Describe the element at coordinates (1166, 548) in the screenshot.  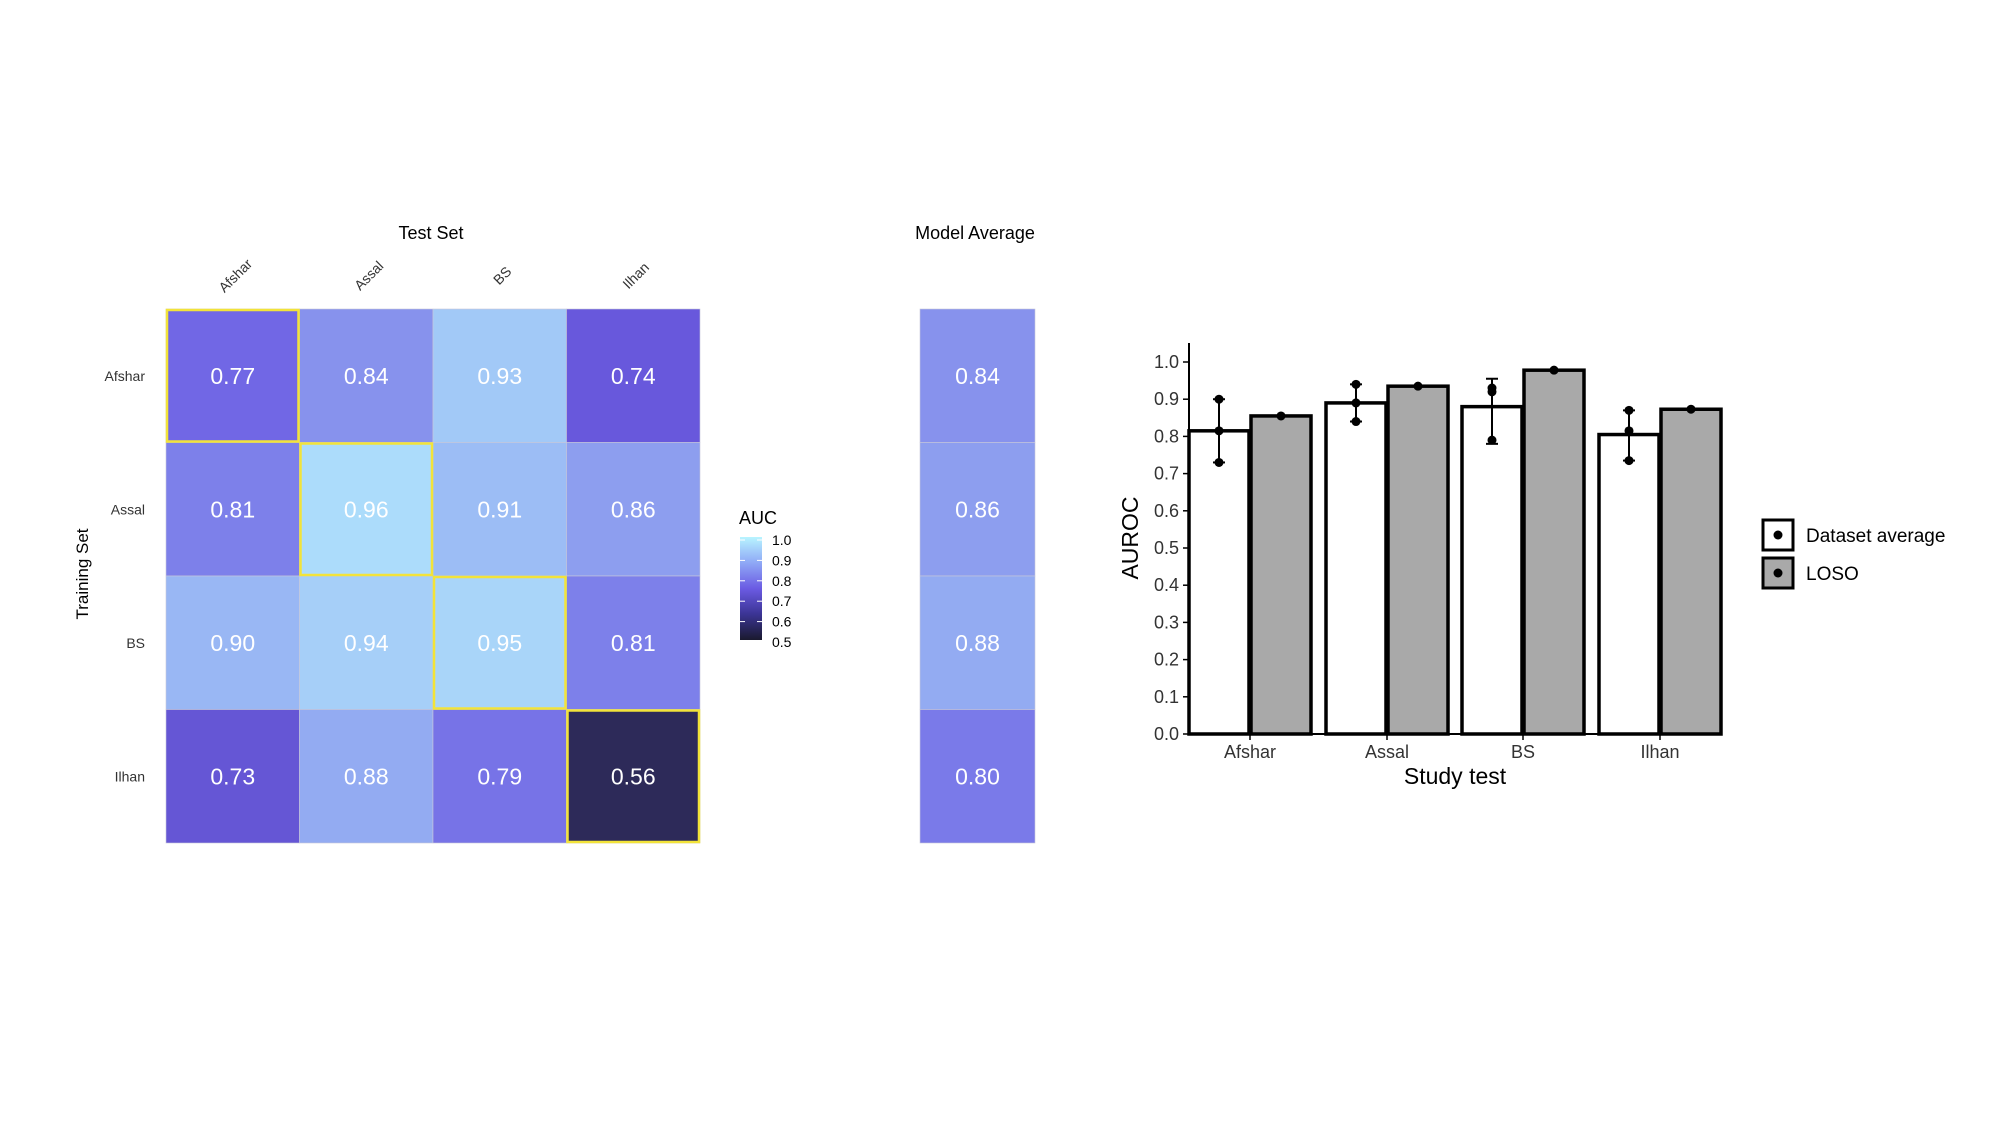
I see `bar-y-tick-label: 0.5` at that location.